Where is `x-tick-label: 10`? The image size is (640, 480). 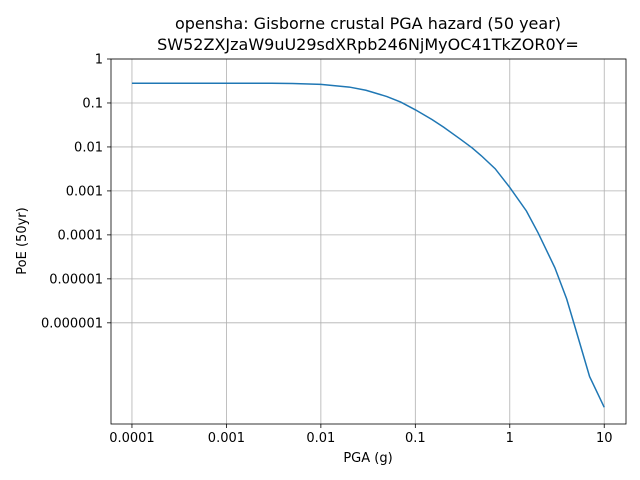 x-tick-label: 10 is located at coordinates (604, 438).